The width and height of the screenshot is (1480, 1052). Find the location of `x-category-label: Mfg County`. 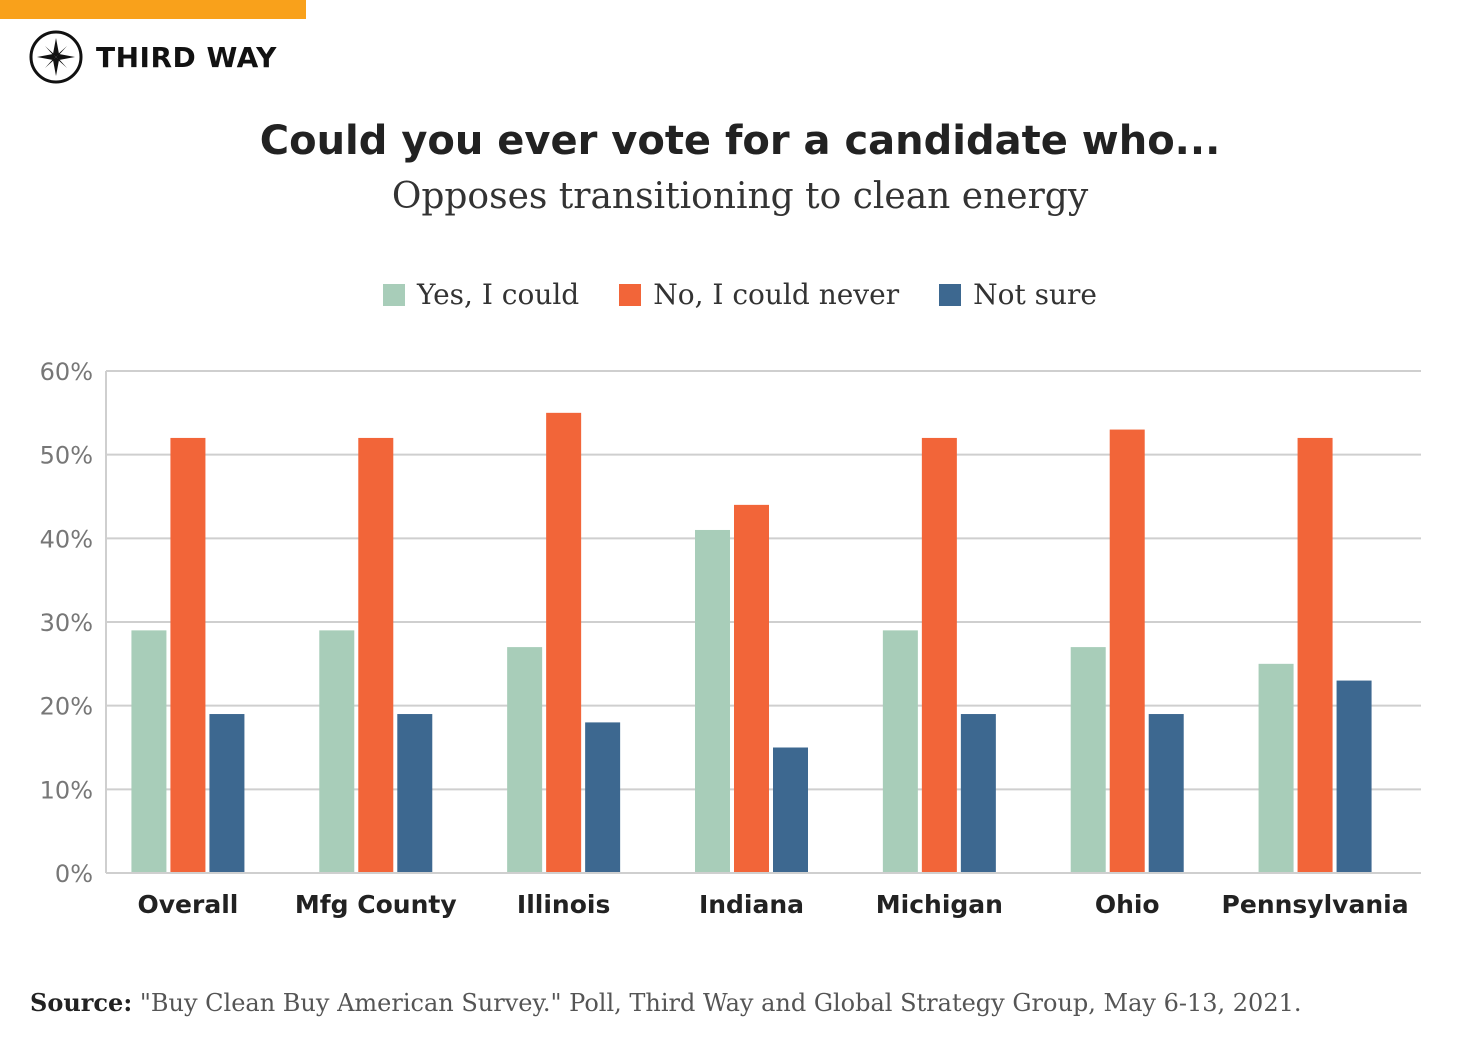

x-category-label: Mfg County is located at coordinates (376, 904).